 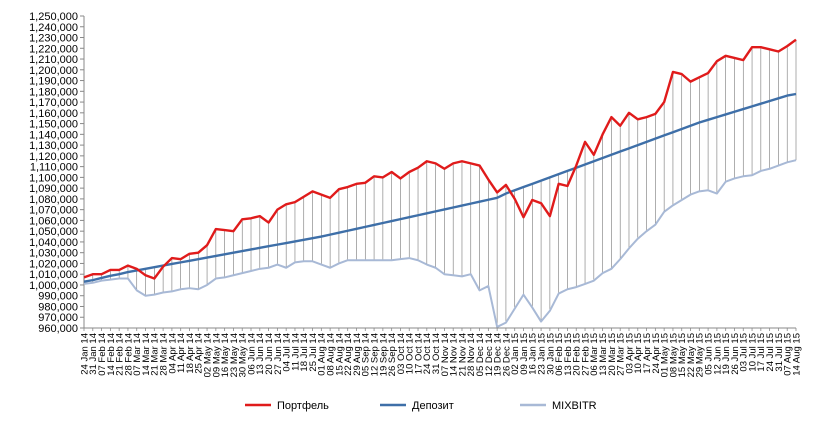 I want to click on y-tick-label: 1,010,000, so click(x=53, y=275).